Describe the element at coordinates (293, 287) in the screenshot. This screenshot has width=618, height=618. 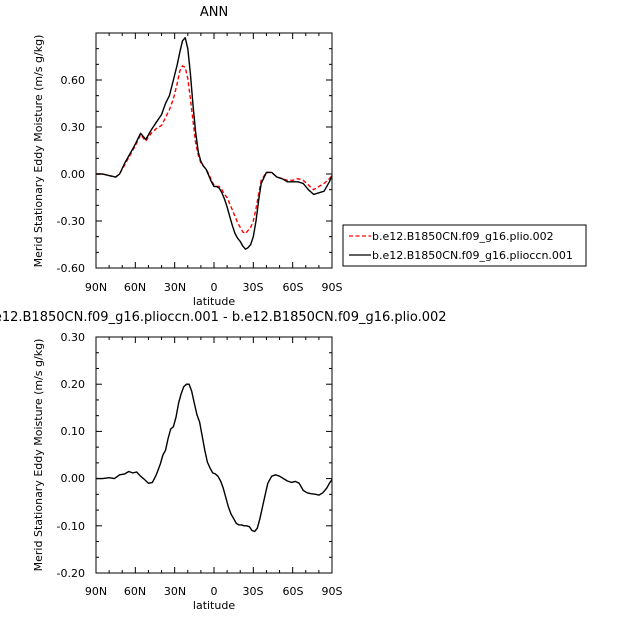
I see `top-x-tick-label: 60S` at that location.